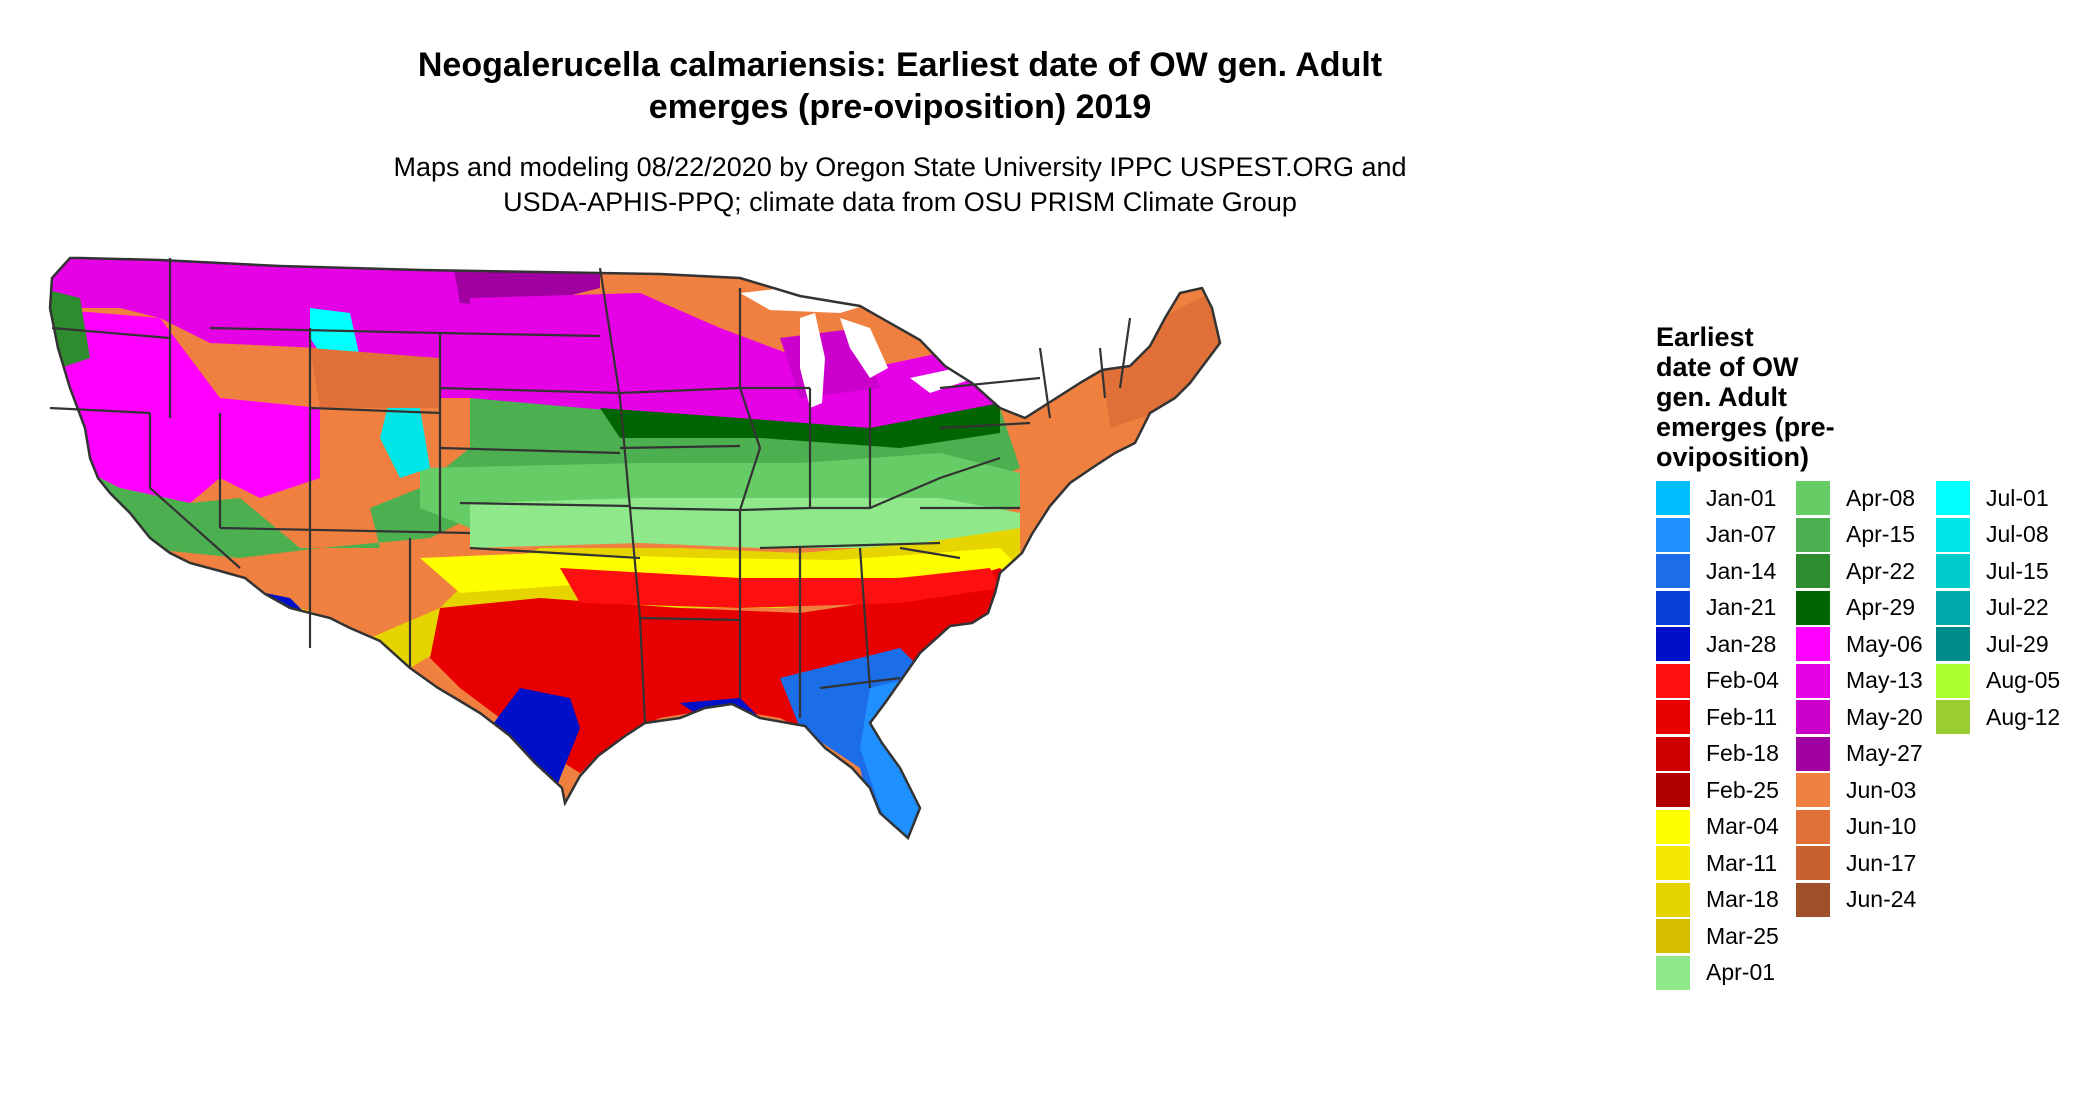 The image size is (2100, 1116). Describe the element at coordinates (1881, 534) in the screenshot. I see `legend-label: Apr-15` at that location.